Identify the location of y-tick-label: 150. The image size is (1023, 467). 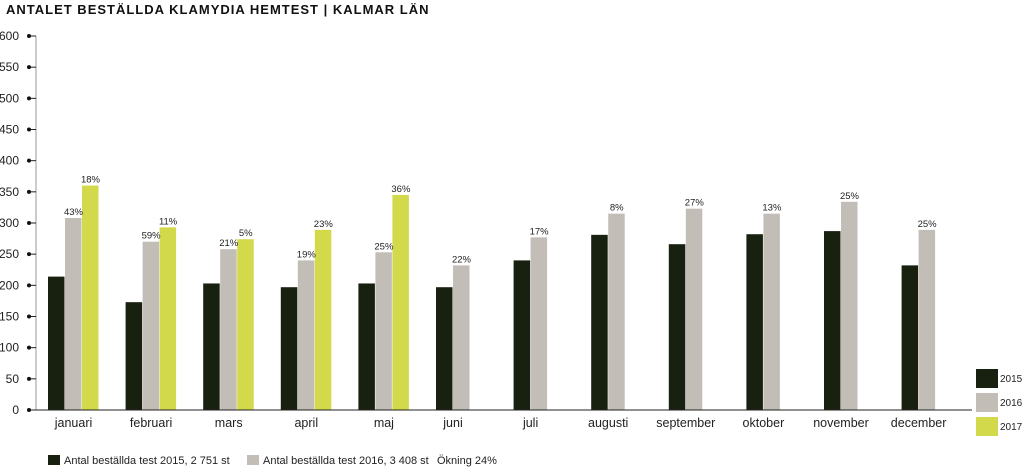
(9, 317).